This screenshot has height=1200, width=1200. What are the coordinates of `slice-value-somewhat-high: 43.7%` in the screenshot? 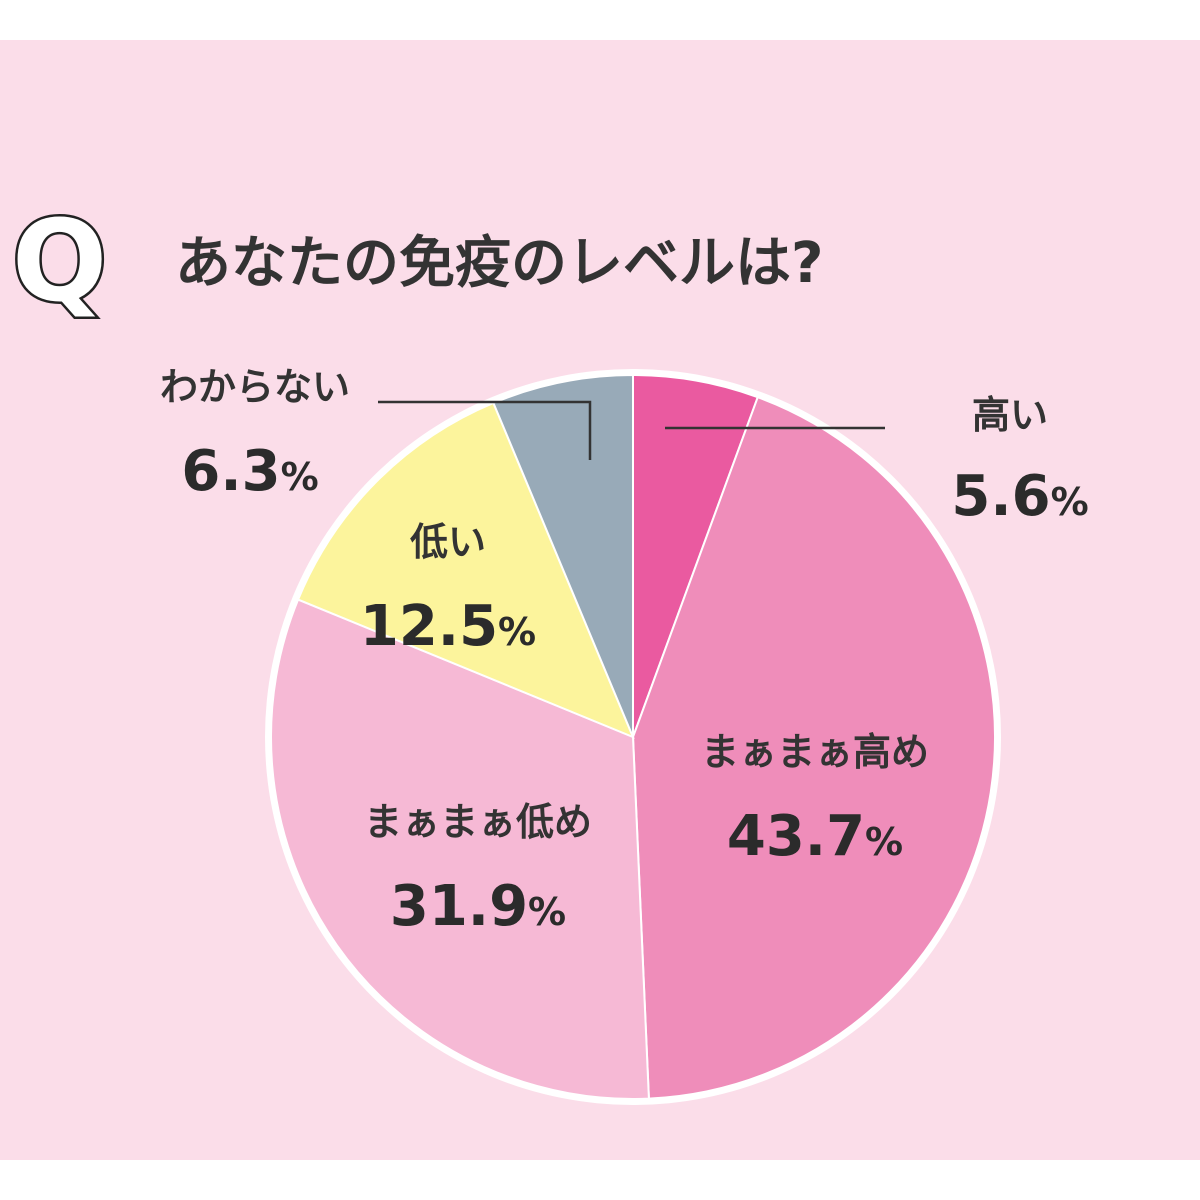 It's located at (815, 836).